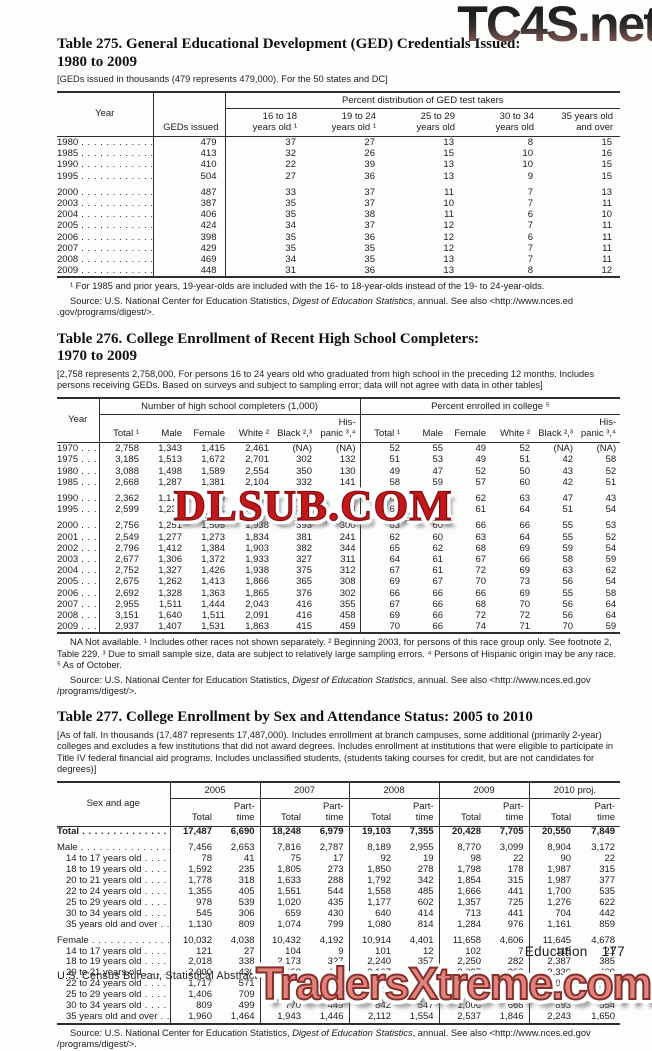 Image resolution: width=652 pixels, height=1051 pixels. I want to click on cell: 3,172, so click(603, 848).